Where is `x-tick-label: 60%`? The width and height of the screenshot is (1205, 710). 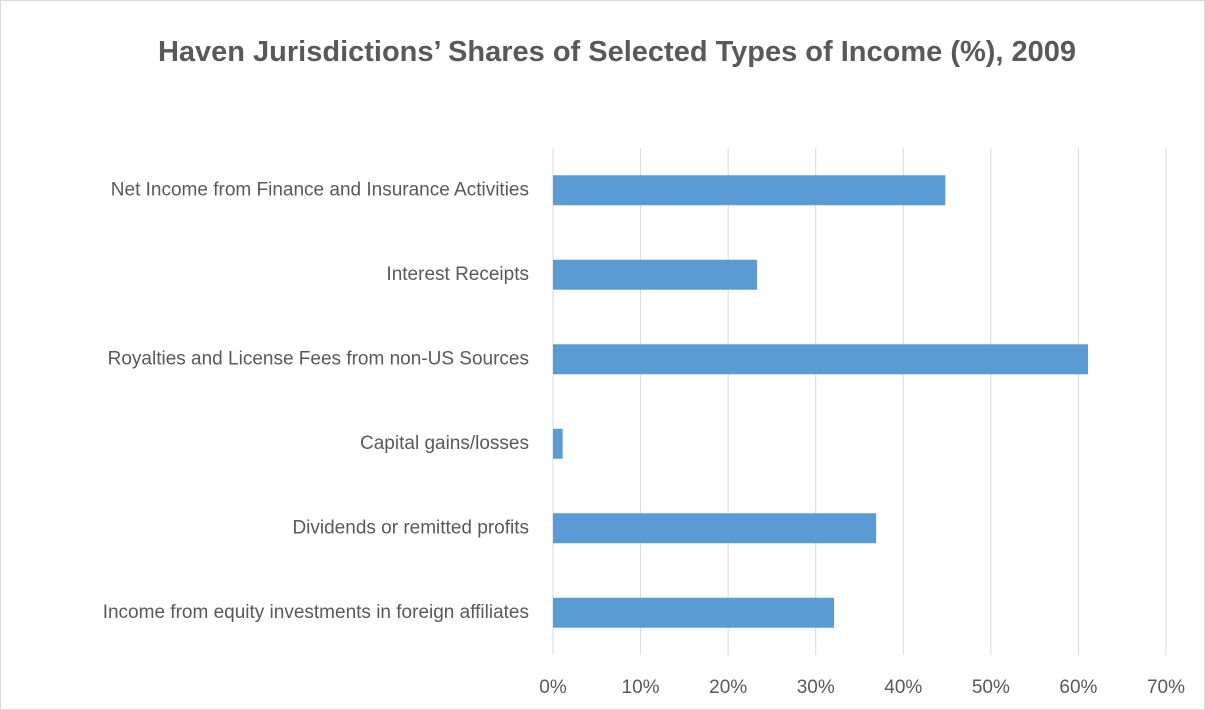 x-tick-label: 60% is located at coordinates (1078, 687).